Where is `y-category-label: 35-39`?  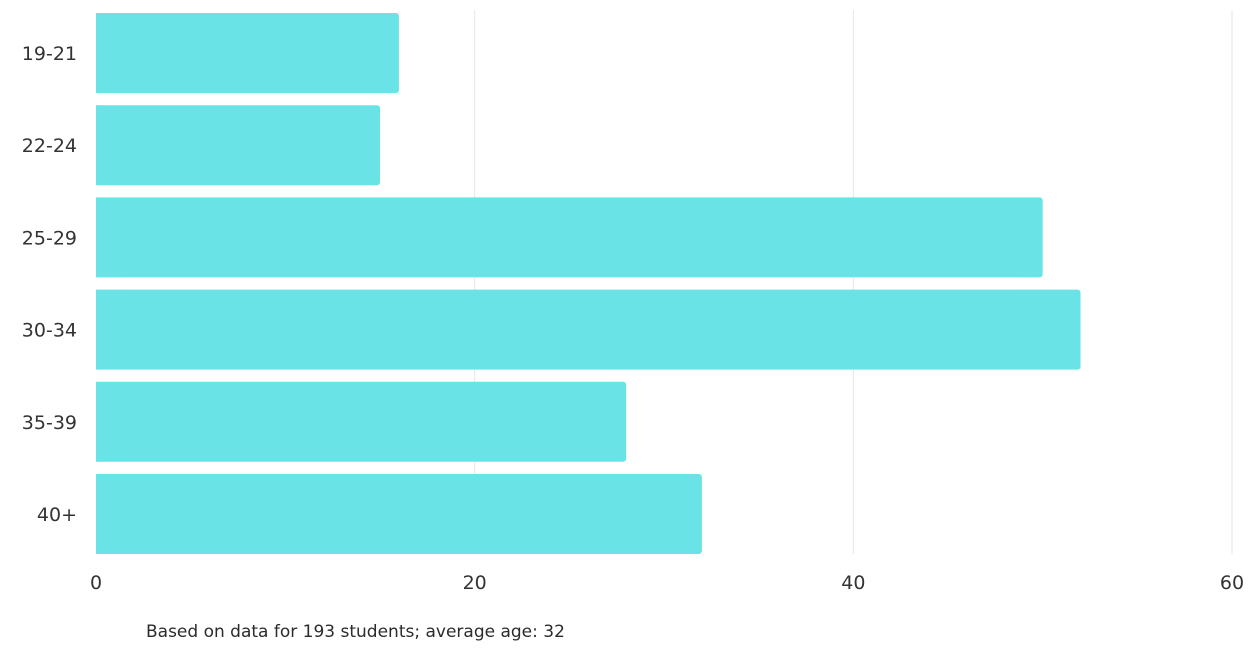 y-category-label: 35-39 is located at coordinates (49, 423).